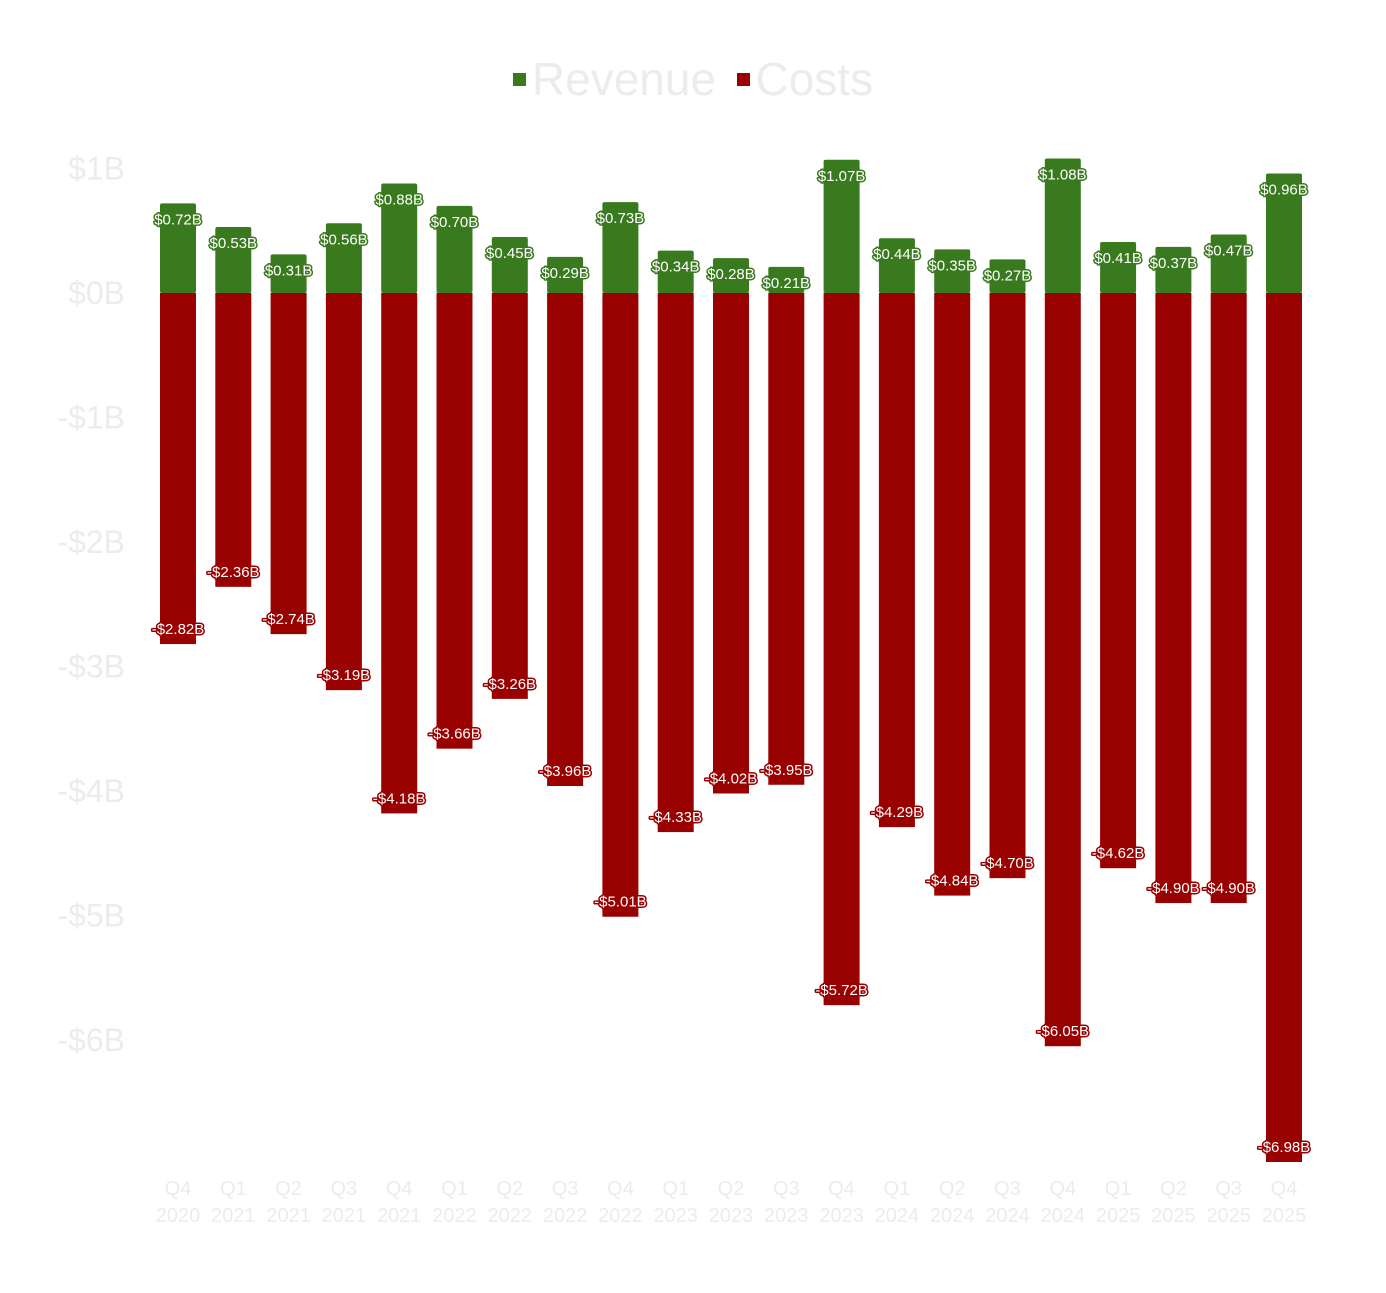 The width and height of the screenshot is (1386, 1293). I want to click on costs-data-label: -$4.18B, so click(399, 798).